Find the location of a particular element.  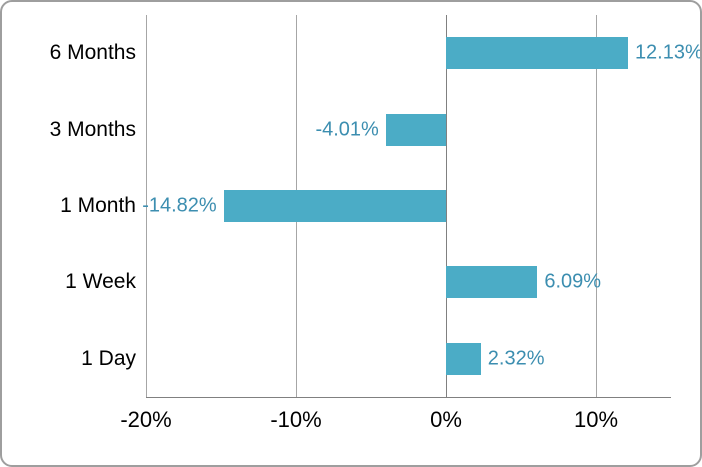

bar-1-month is located at coordinates (334, 206).